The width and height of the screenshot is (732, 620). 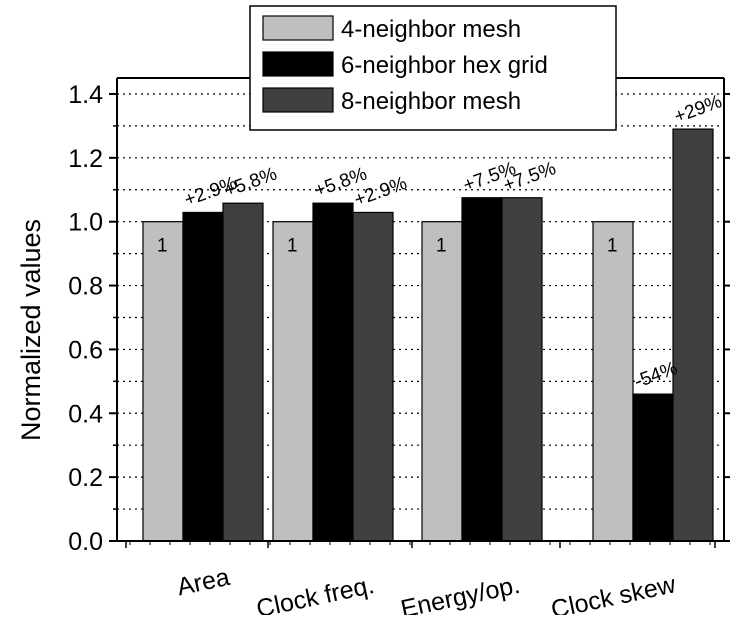 I want to click on y-tick-label: 0.2, so click(x=85, y=478).